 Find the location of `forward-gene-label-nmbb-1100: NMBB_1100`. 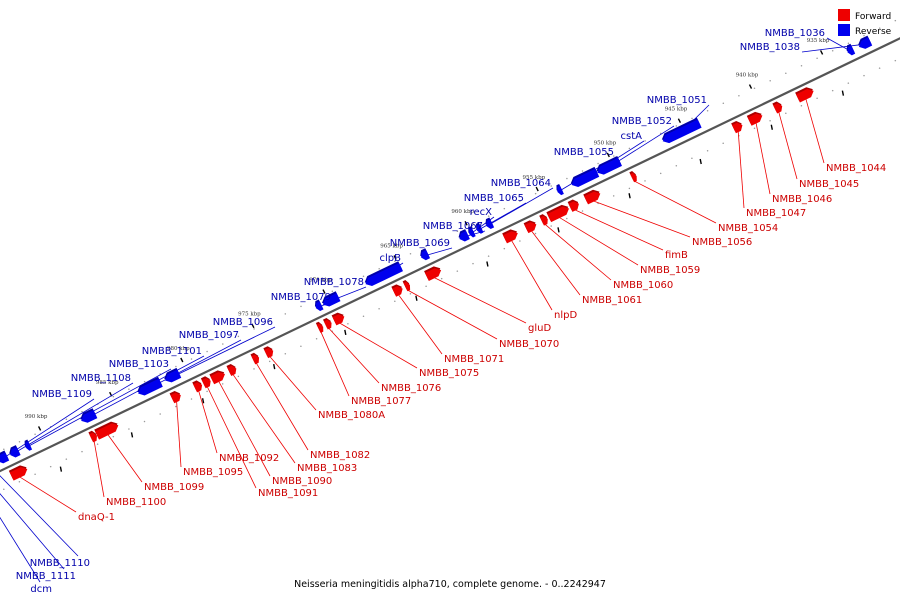

forward-gene-label-nmbb-1100: NMBB_1100 is located at coordinates (136, 502).